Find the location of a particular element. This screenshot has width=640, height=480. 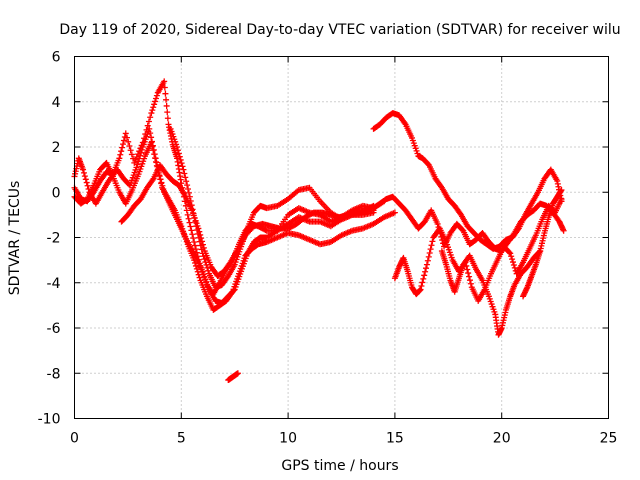

y-axis-label: SDTVAR / TECUs is located at coordinates (15, 238).